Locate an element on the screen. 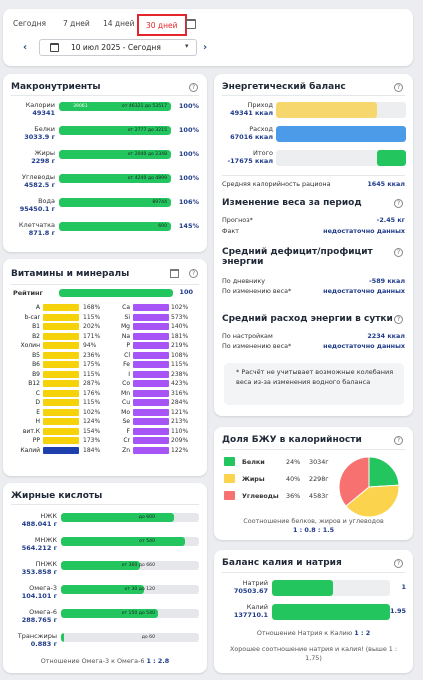  macro-name: Жиры is located at coordinates (44, 153).